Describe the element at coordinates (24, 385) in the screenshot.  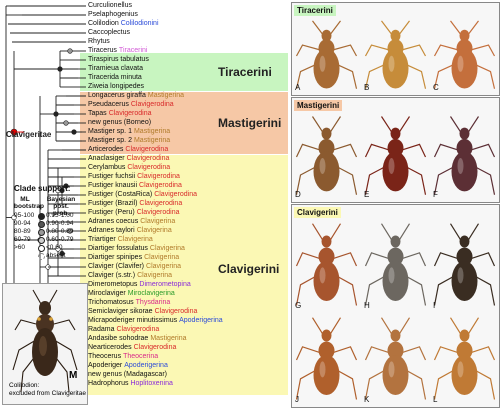
I see `inset-caption-1: Colilodion:` at that location.